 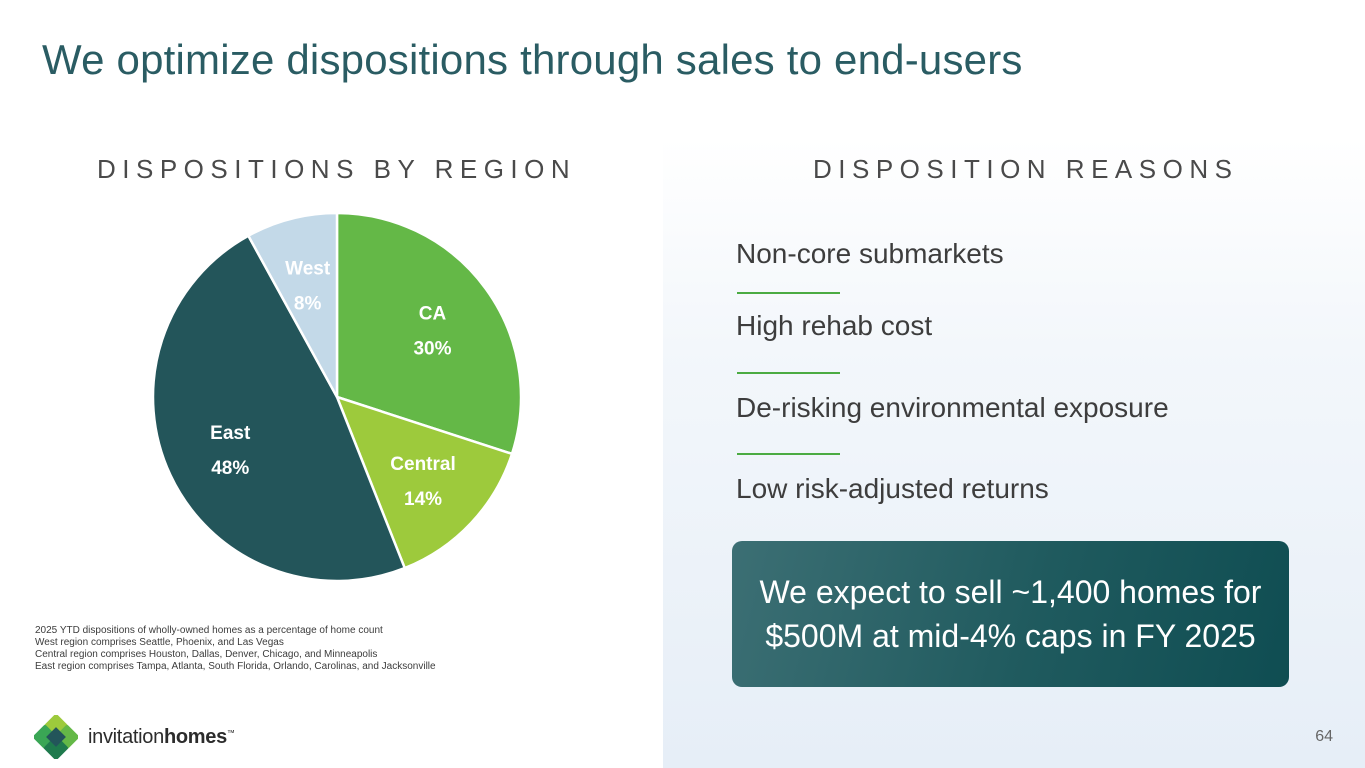 What do you see at coordinates (422, 464) in the screenshot?
I see `pie-label-central: Central` at bounding box center [422, 464].